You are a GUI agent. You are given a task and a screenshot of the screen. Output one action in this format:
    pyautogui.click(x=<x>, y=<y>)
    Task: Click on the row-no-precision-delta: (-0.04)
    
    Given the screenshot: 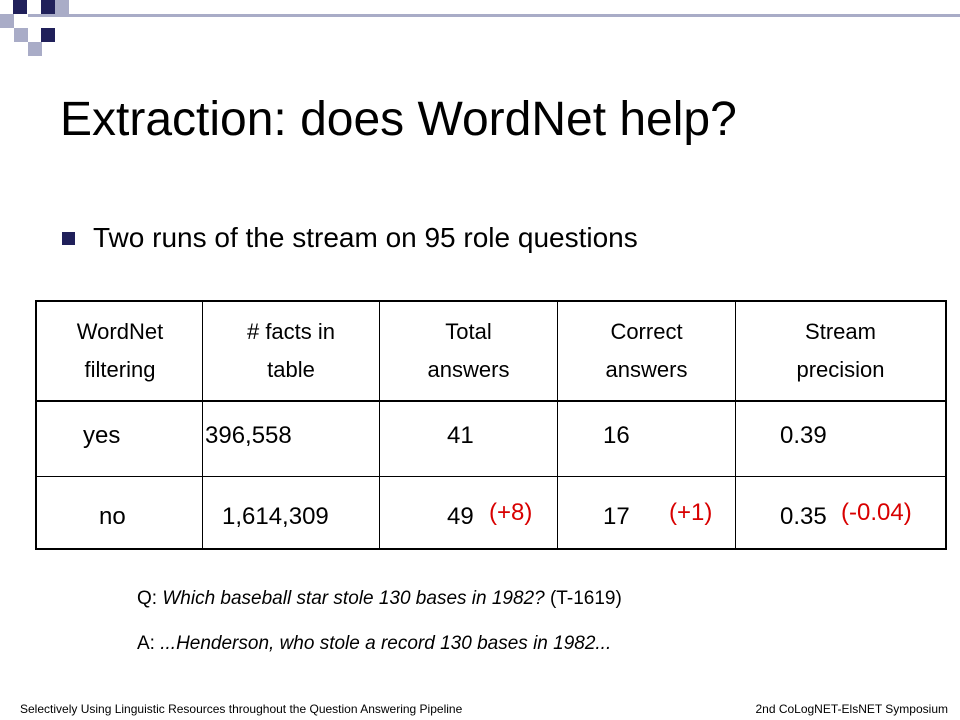 What is the action you would take?
    pyautogui.click(x=876, y=512)
    